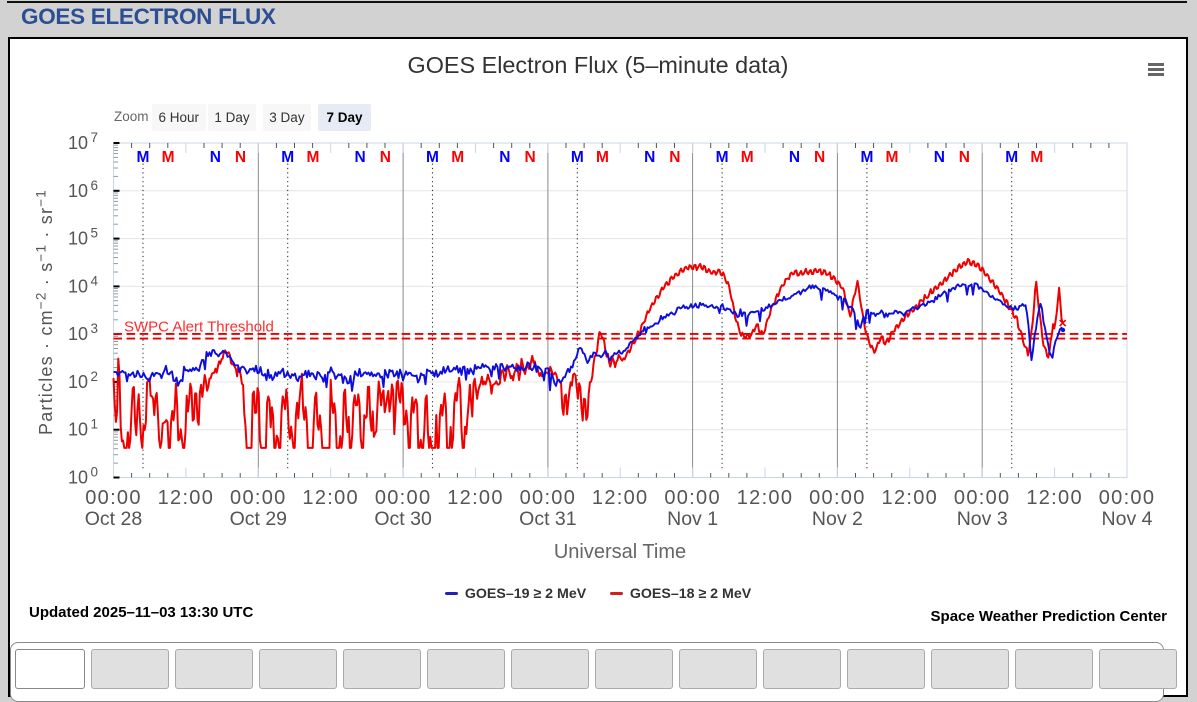  I want to click on svg-text: 0, so click(95, 472).